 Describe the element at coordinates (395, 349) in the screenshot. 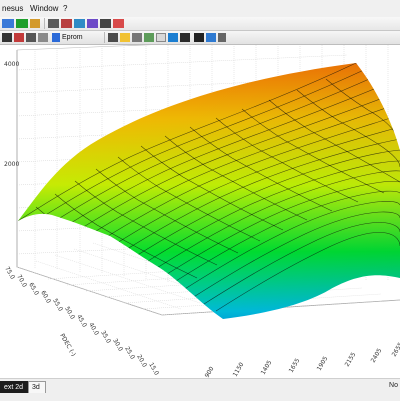

I see `rpm-tick-label: 2655` at that location.